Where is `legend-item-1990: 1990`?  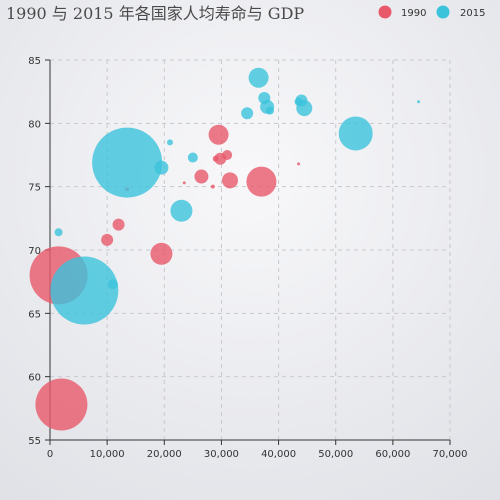 legend-item-1990: 1990 is located at coordinates (402, 12).